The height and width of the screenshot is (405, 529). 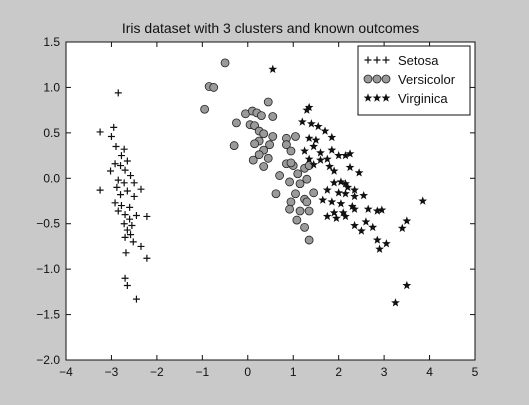 I want to click on legend-item-versicolor: Versicolor, so click(x=409, y=79).